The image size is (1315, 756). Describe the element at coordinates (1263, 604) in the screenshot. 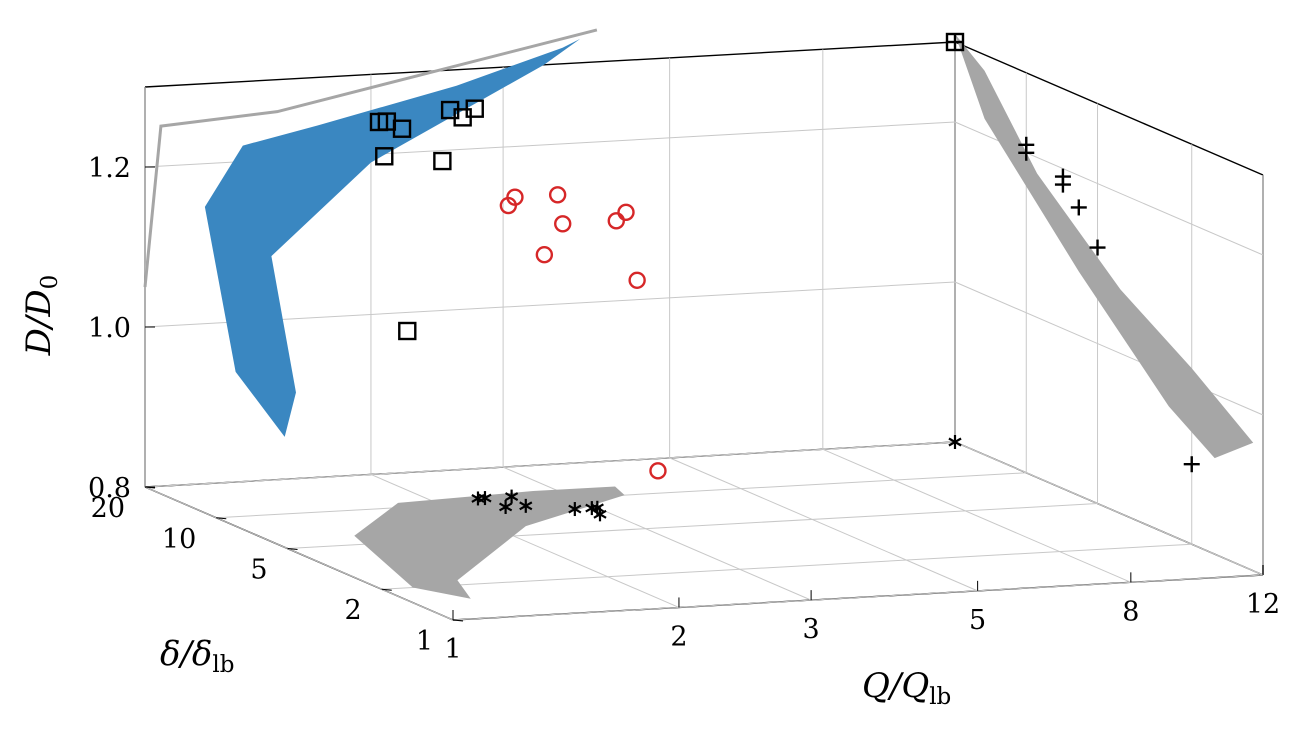

I see `x-tick-label: 12` at that location.